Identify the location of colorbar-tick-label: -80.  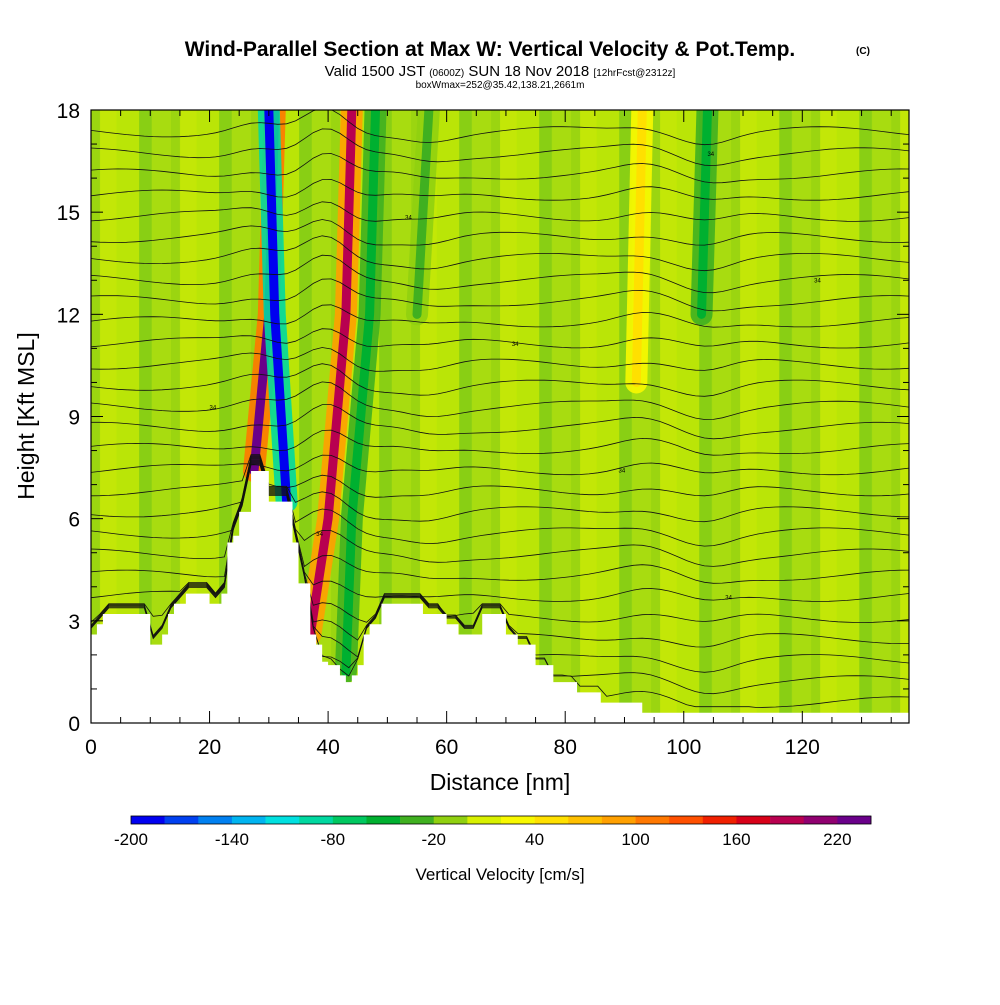
(333, 839).